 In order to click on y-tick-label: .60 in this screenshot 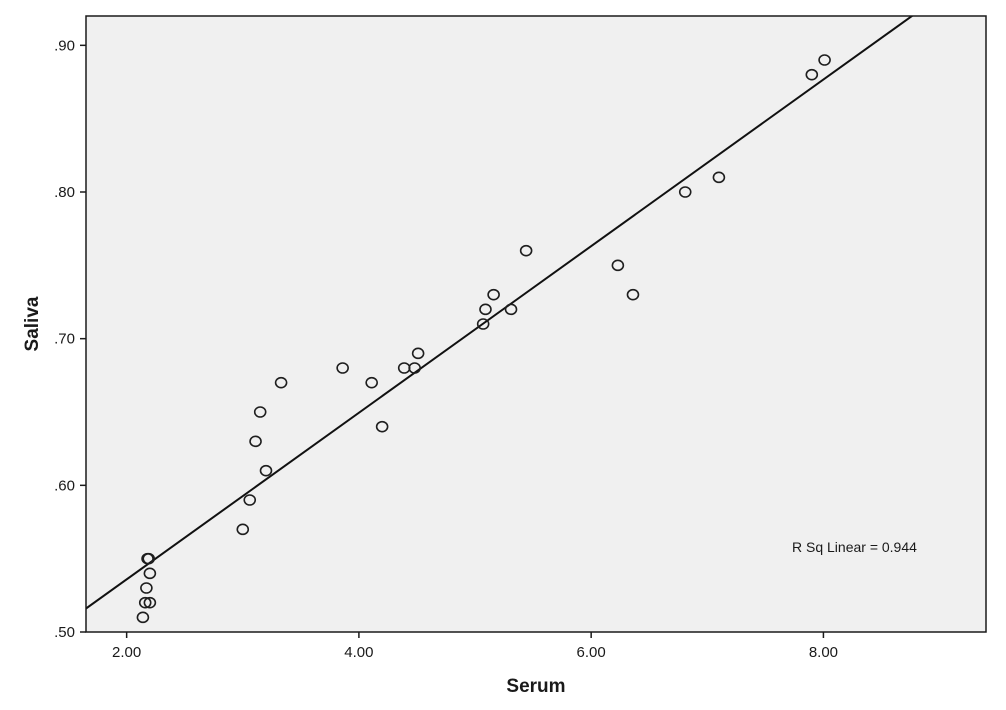, I will do `click(64, 485)`.